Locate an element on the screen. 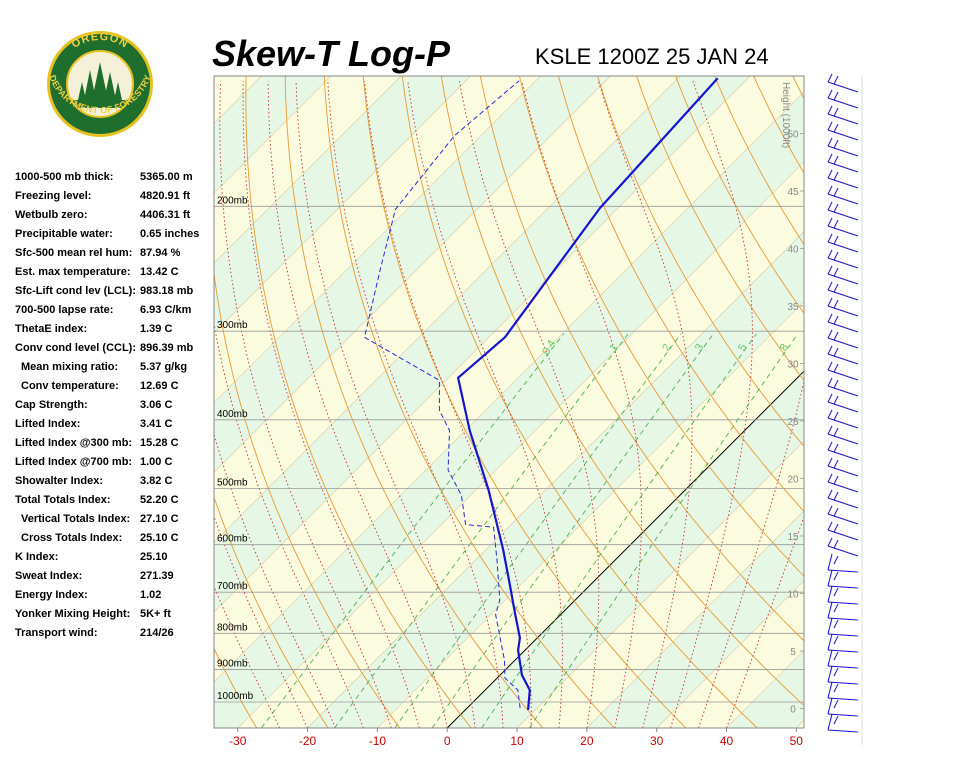 The width and height of the screenshot is (960, 773). x-tick-label: 10 is located at coordinates (517, 741).